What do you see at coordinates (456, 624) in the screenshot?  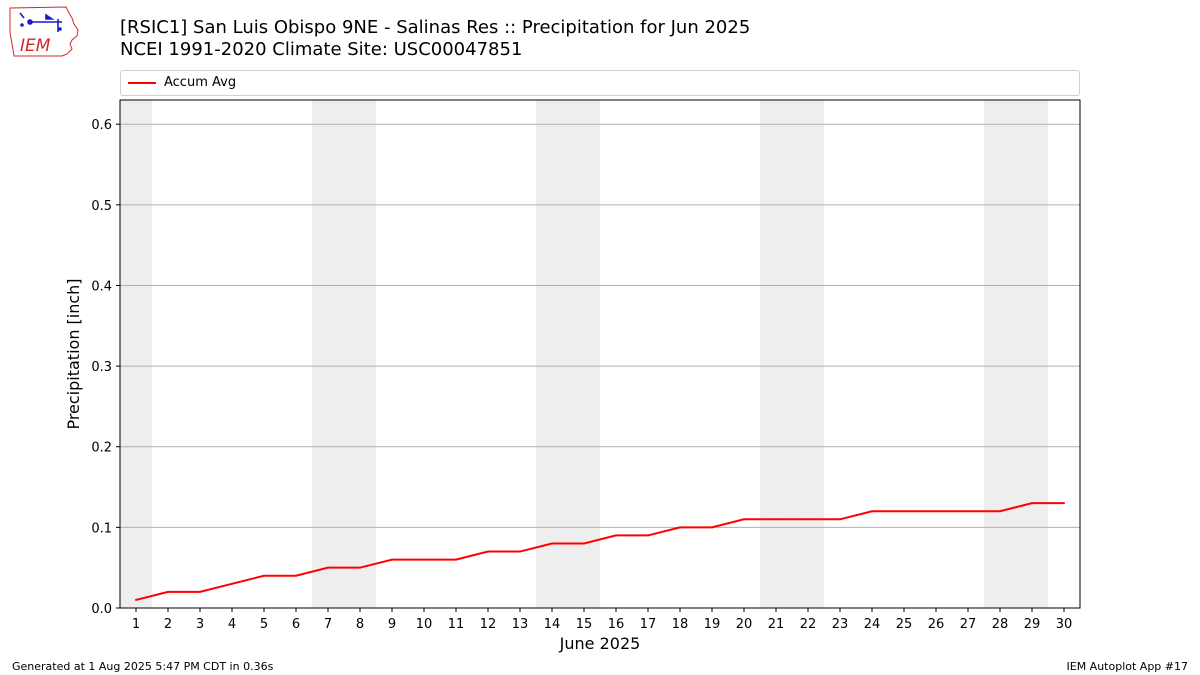 I see `x-tick-label: 11` at bounding box center [456, 624].